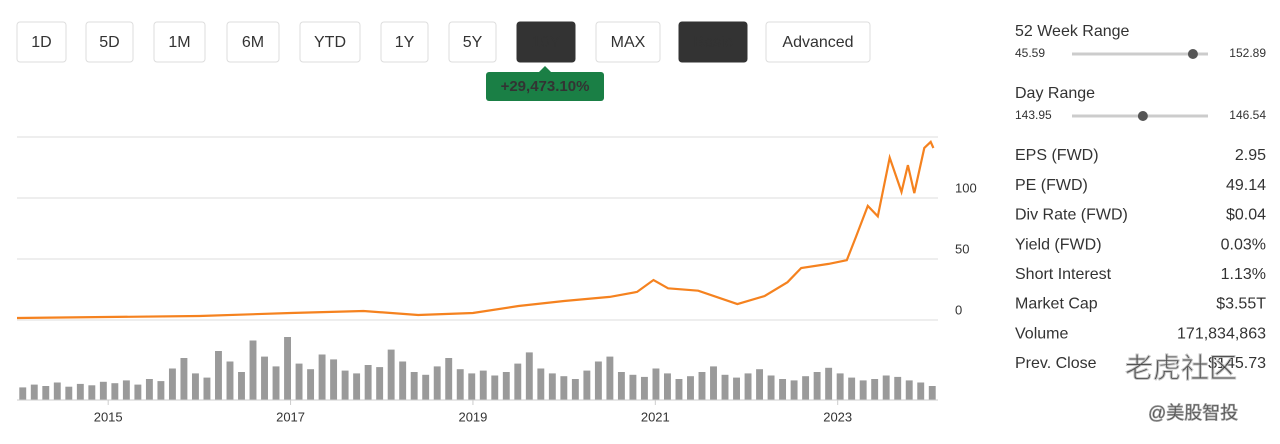  I want to click on stat-value: $145.73, so click(1237, 363).